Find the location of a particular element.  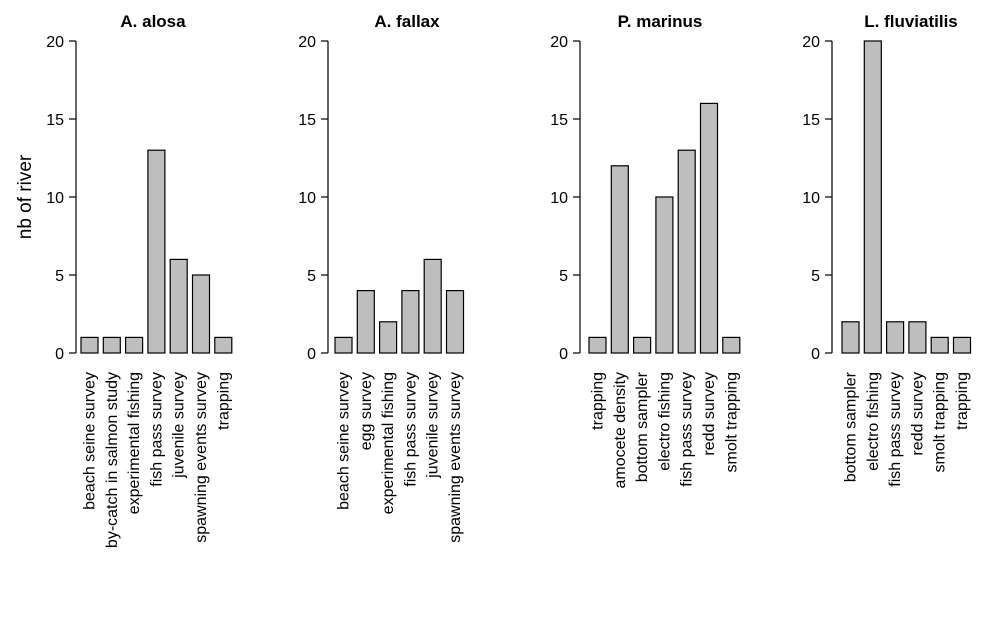

y-axis-label: nb of river is located at coordinates (25, 196).